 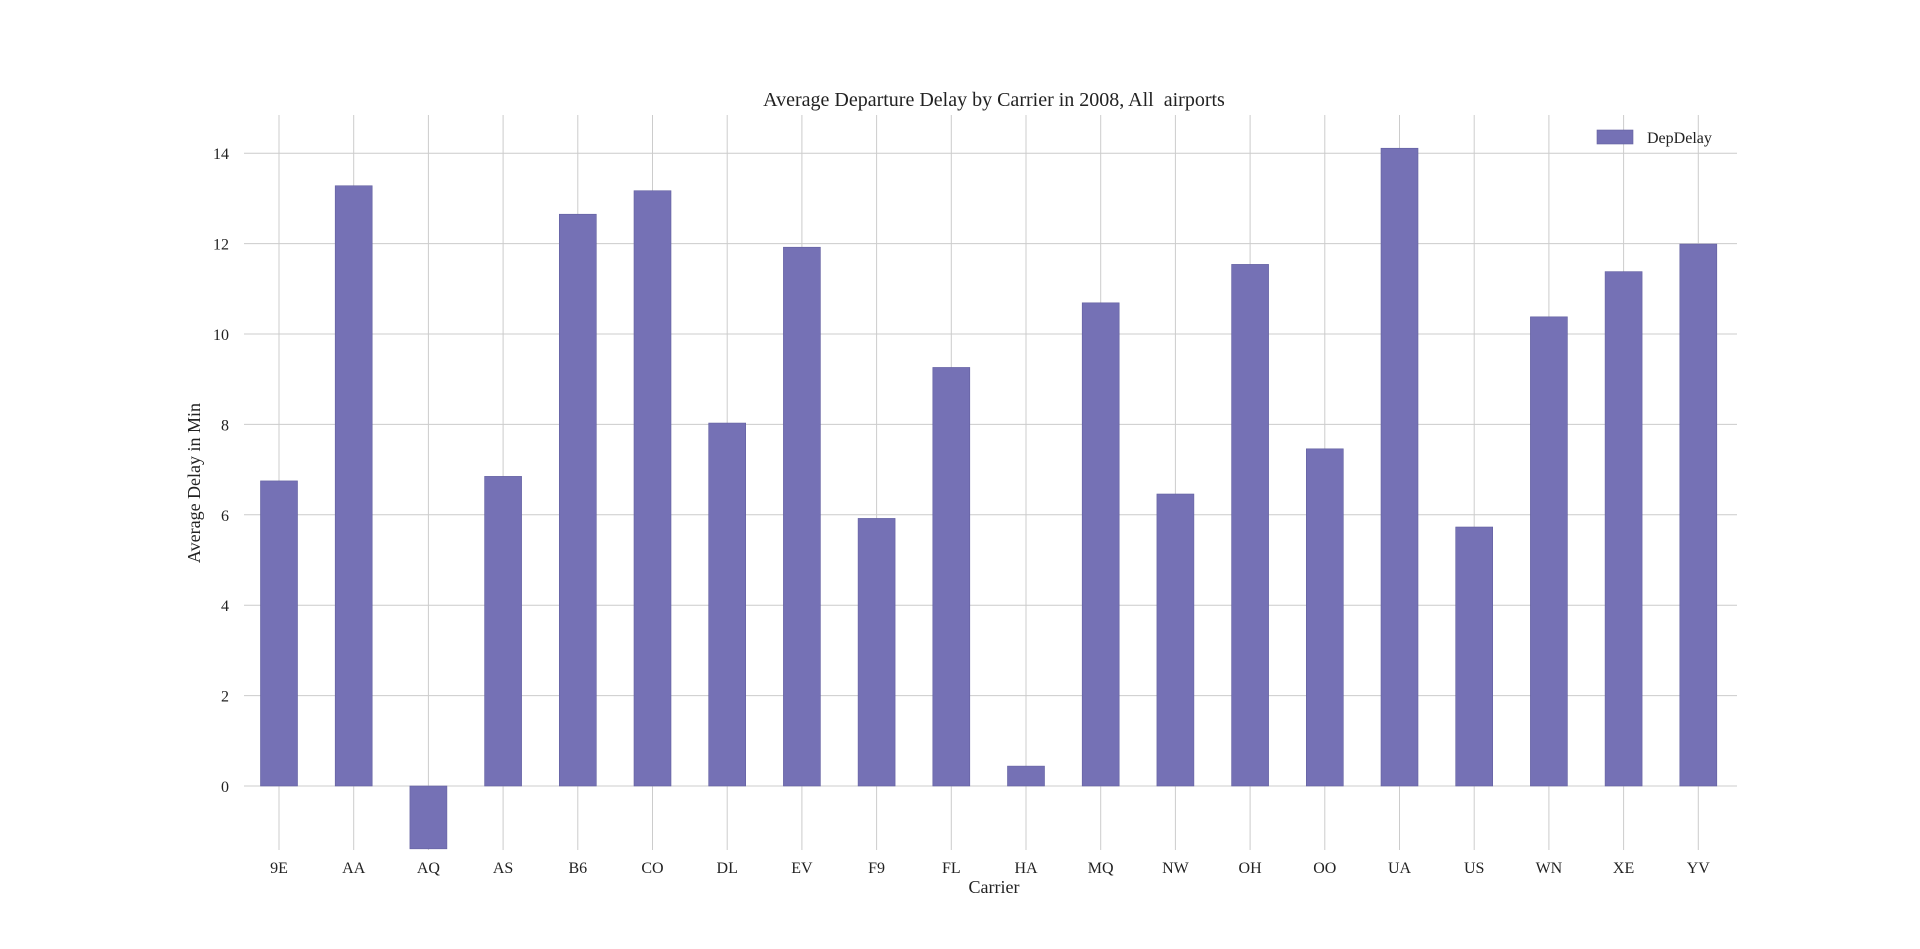 What do you see at coordinates (577, 500) in the screenshot?
I see `bar-b6` at bounding box center [577, 500].